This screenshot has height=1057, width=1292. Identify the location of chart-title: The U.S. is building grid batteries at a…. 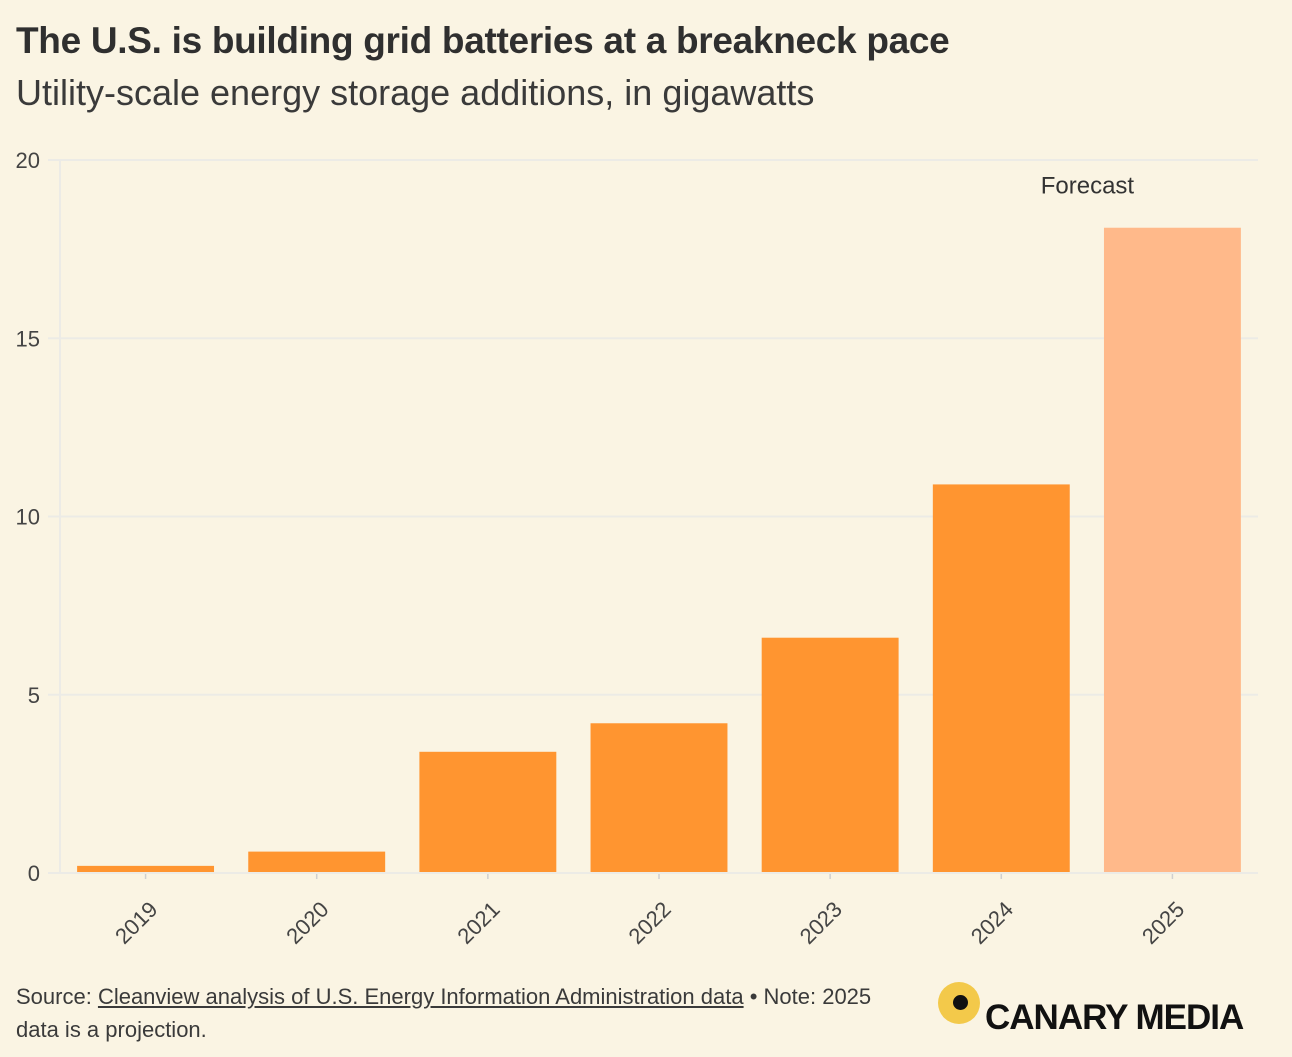
(483, 40).